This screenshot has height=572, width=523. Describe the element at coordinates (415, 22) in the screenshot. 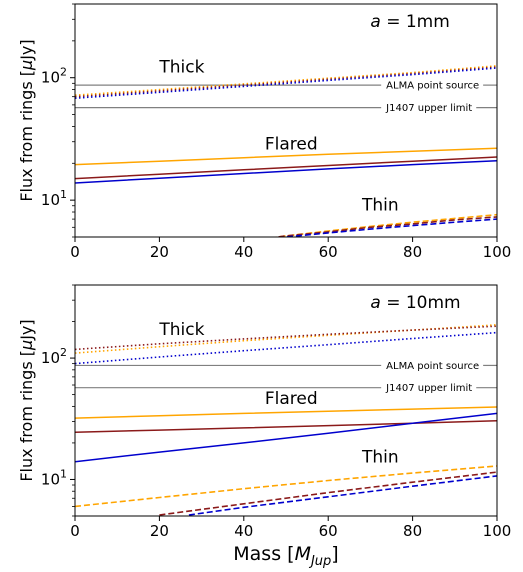

I see `panel-annotation-value: = 1mm` at that location.